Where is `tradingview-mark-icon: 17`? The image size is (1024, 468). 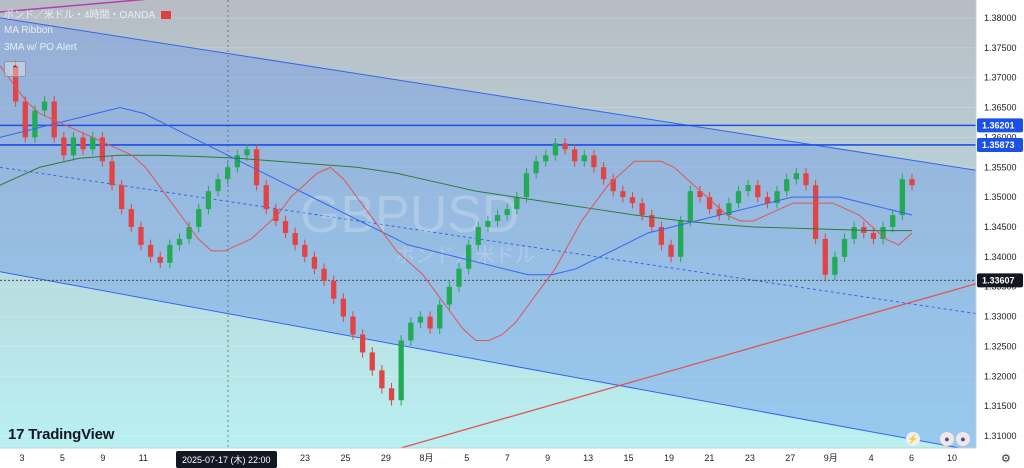
tradingview-mark-icon: 17 is located at coordinates (16, 434).